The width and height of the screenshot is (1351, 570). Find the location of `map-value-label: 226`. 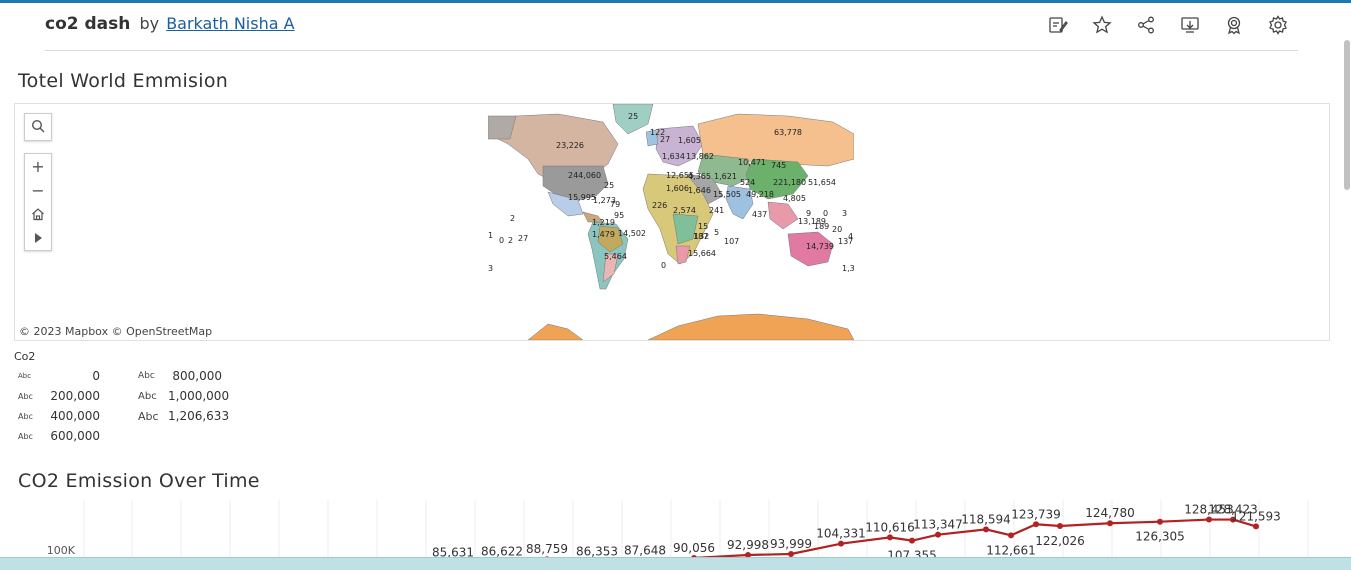

map-value-label: 226 is located at coordinates (659, 205).